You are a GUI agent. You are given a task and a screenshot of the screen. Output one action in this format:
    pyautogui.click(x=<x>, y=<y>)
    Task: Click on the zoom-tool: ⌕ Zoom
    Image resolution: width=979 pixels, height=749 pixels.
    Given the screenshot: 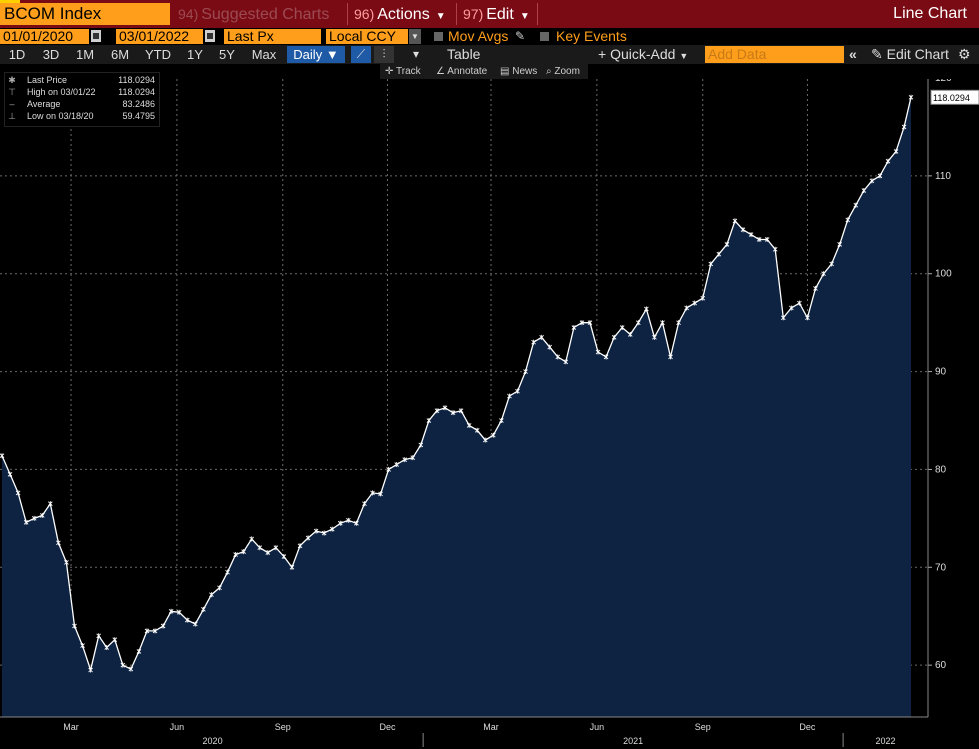 What is the action you would take?
    pyautogui.click(x=563, y=71)
    